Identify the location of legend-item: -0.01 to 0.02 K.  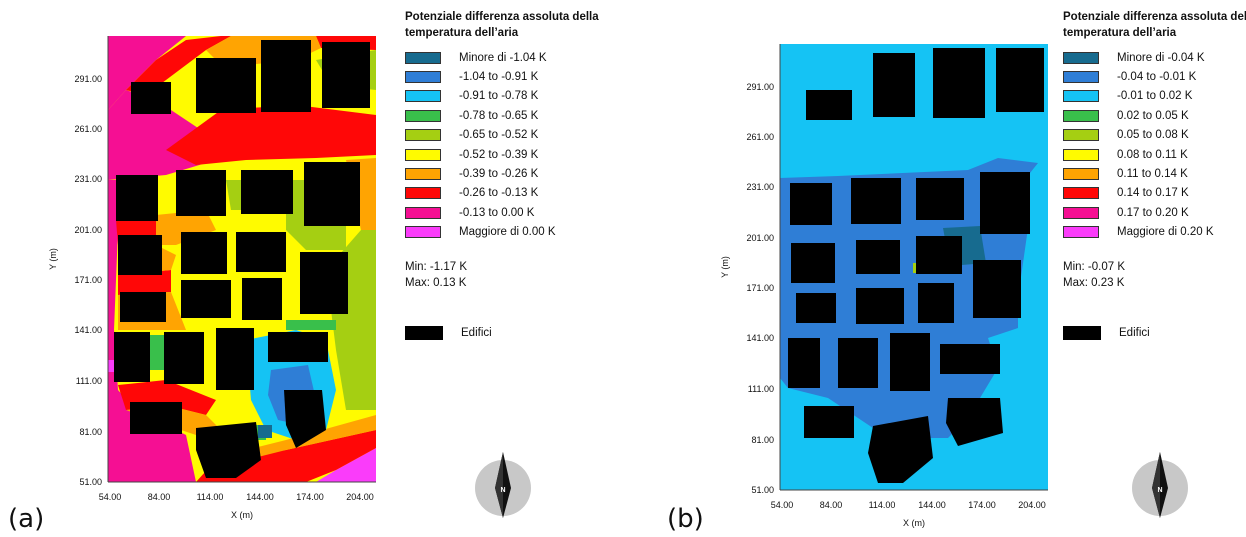
(1154, 96).